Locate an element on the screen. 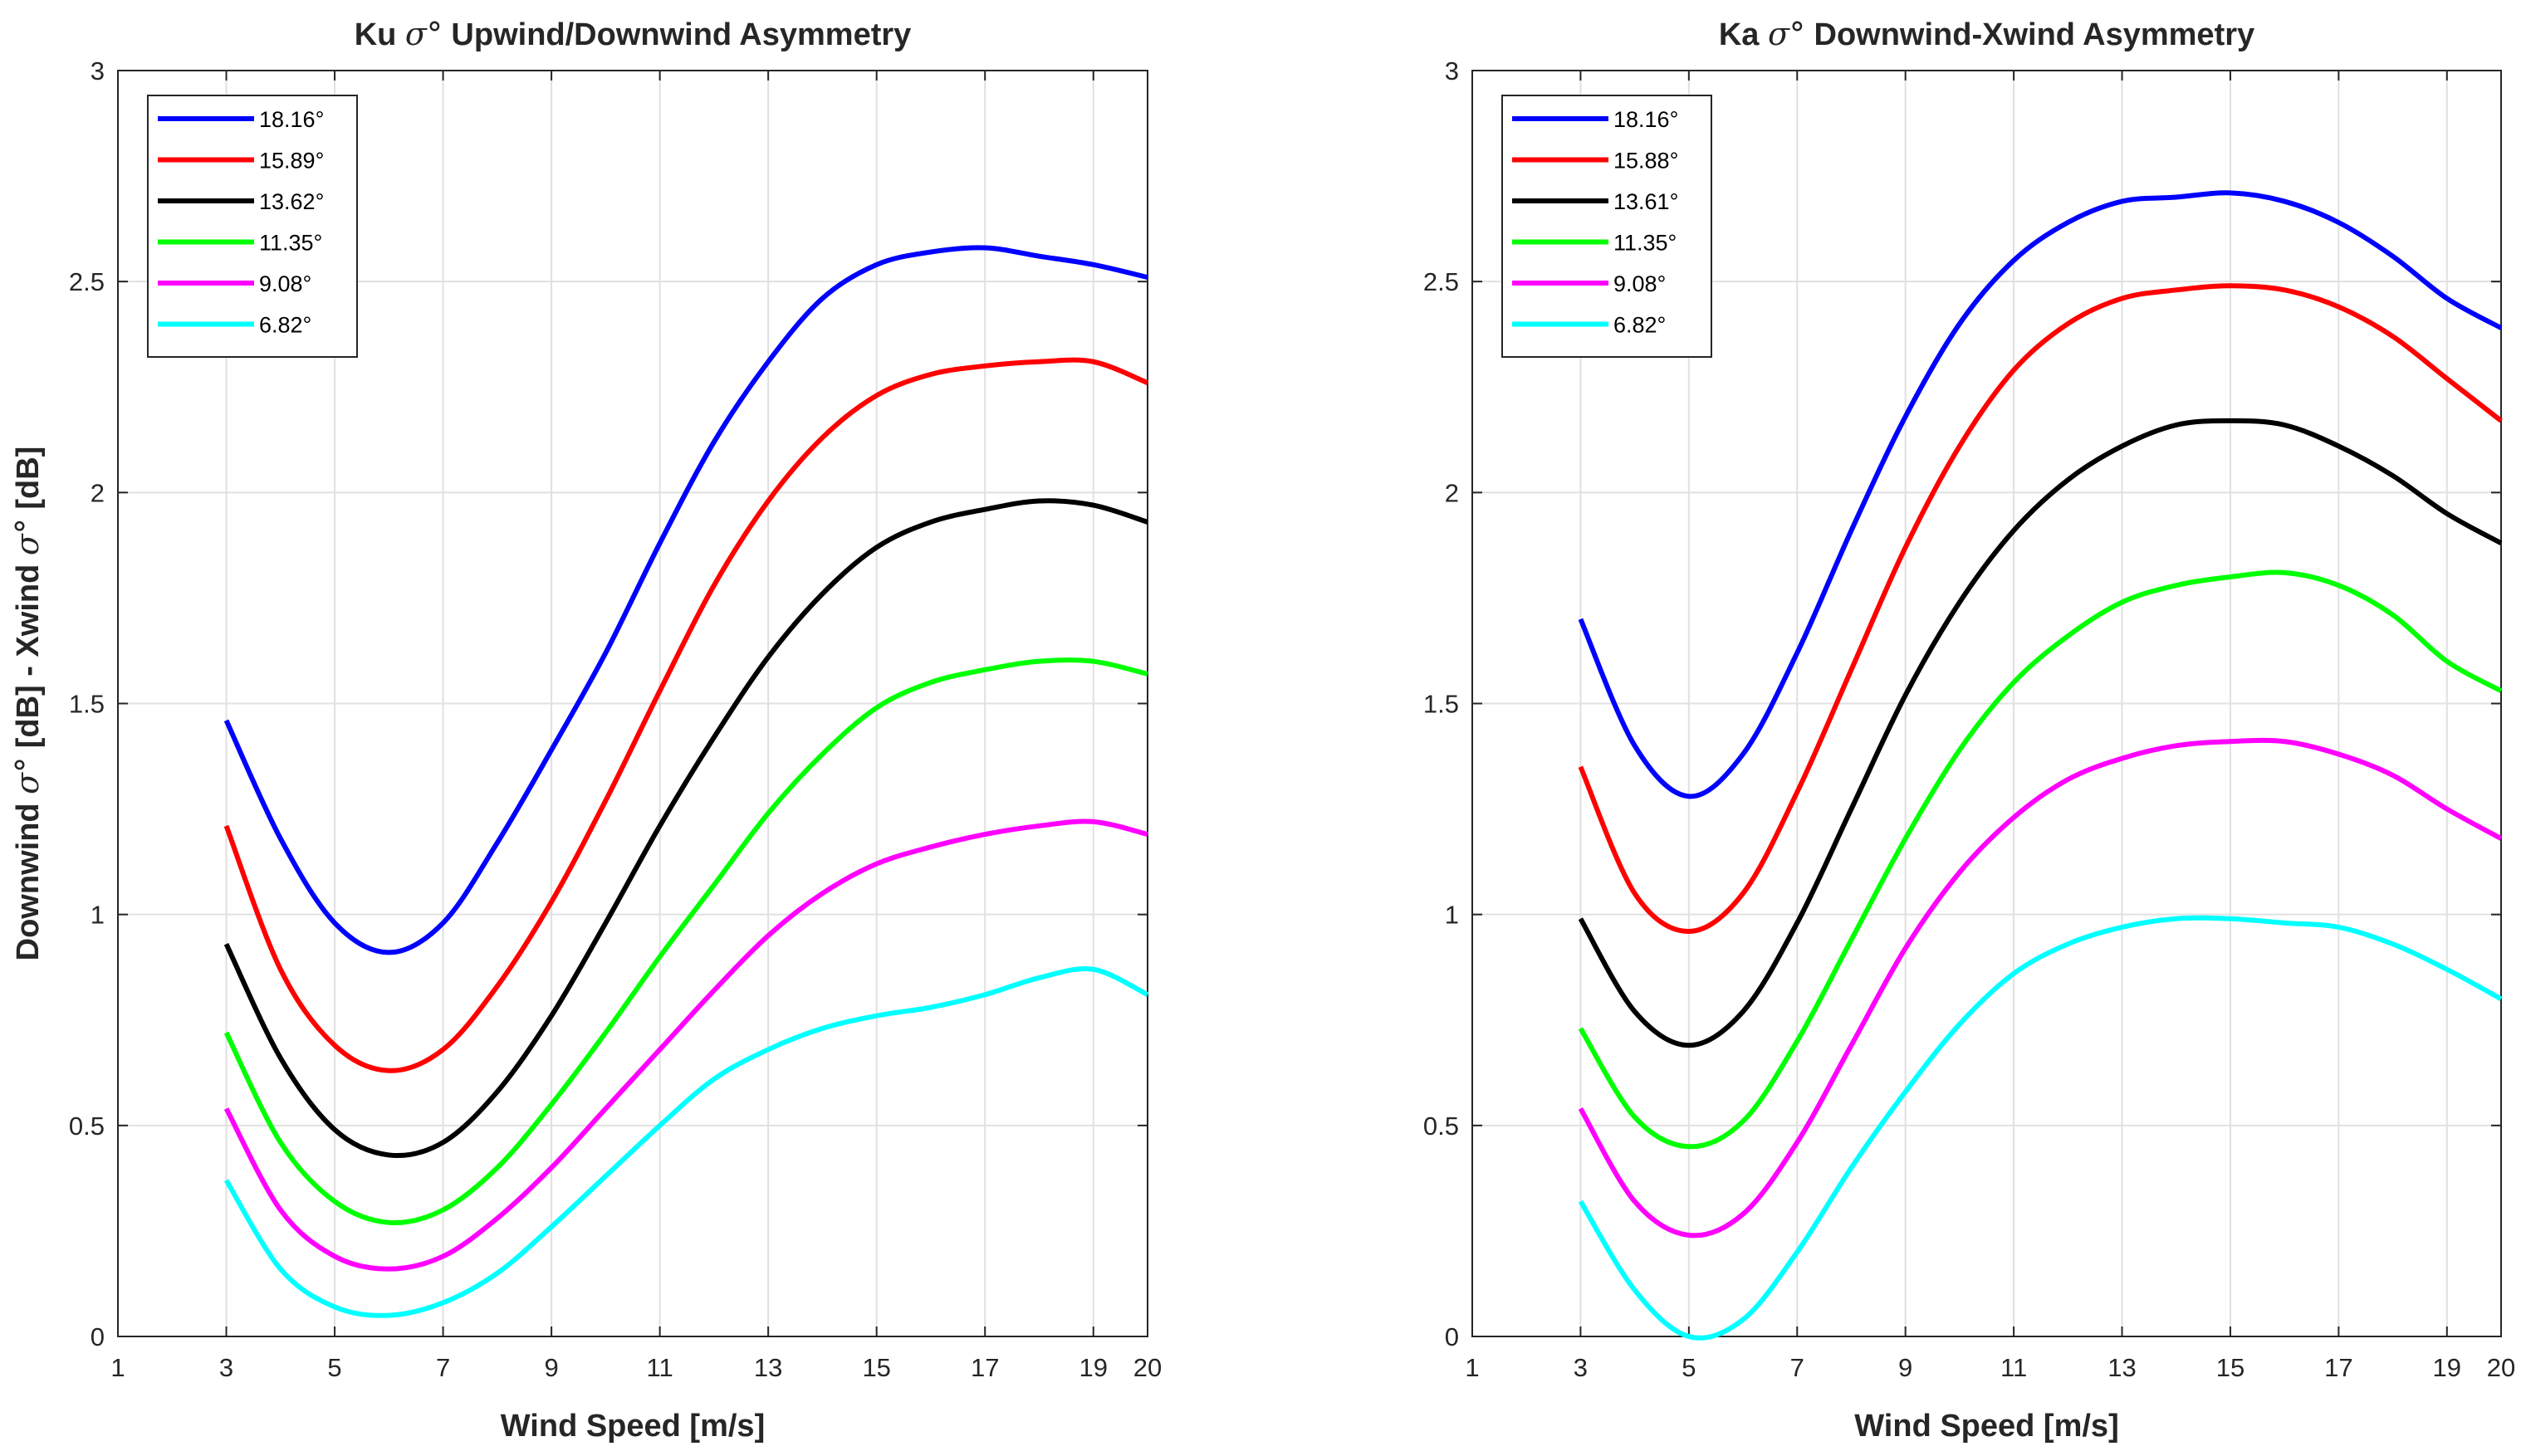 Image resolution: width=2526 pixels, height=1456 pixels. chart-title: Ku σ° Upwind/Downwind Asymmetry is located at coordinates (633, 34).